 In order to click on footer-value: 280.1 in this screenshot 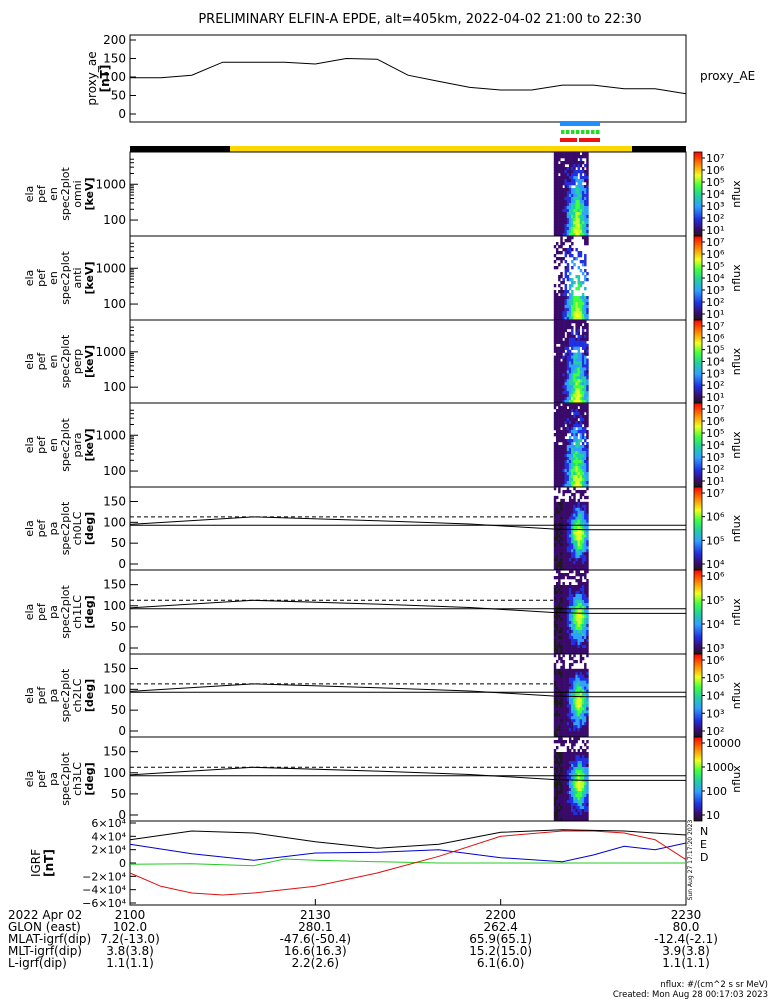, I will do `click(315, 927)`.